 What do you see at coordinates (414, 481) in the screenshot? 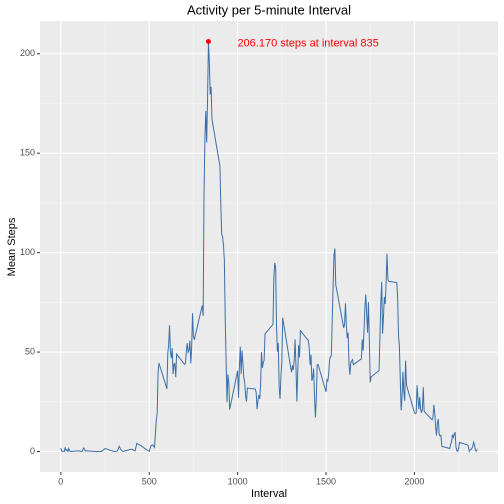
I see `x-tick-label: 2000` at bounding box center [414, 481].